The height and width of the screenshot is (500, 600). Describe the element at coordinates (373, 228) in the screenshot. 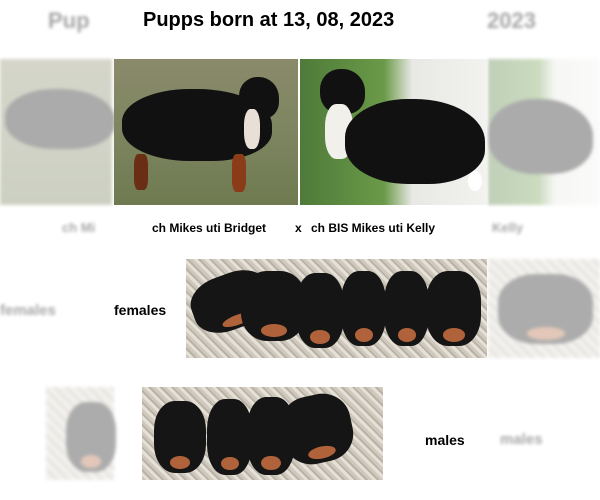

I see `dam-name: ch BIS Mikes uti Kelly` at that location.